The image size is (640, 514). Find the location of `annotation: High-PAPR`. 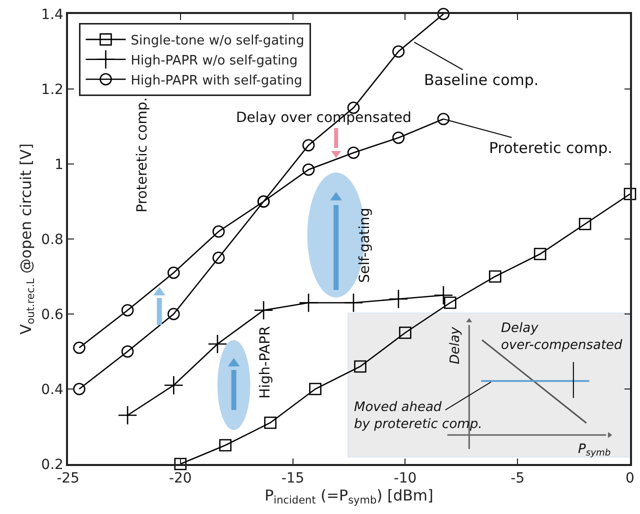

annotation: High-PAPR is located at coordinates (266, 362).